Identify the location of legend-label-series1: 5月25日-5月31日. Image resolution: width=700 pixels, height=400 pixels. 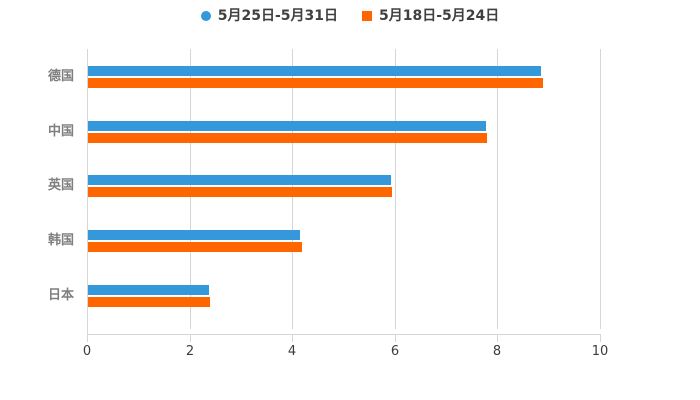
(277, 16).